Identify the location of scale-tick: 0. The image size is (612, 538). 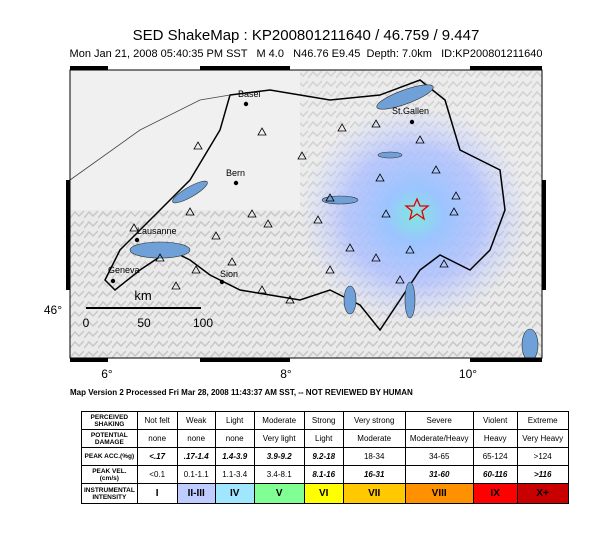
(86, 323).